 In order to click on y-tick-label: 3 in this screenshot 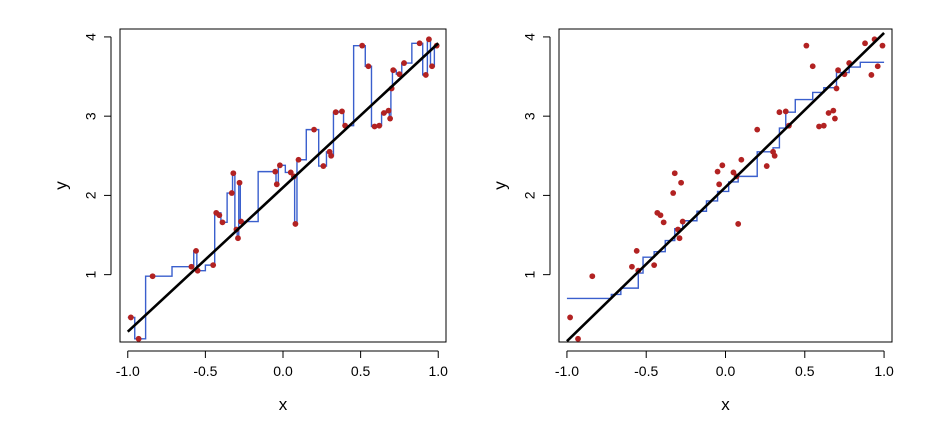, I will do `click(91, 116)`.